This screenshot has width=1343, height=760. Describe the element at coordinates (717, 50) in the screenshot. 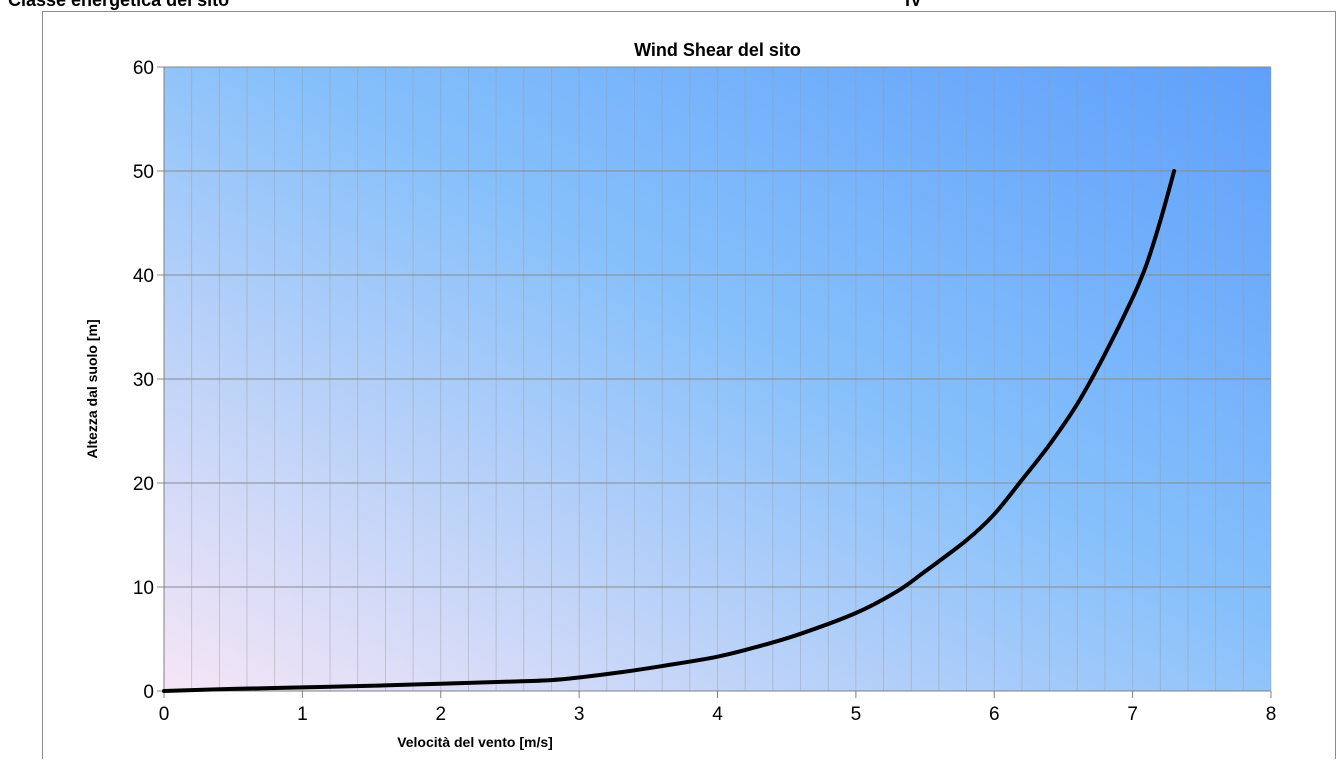

I see `chart-title: Wind Shear del sito` at that location.